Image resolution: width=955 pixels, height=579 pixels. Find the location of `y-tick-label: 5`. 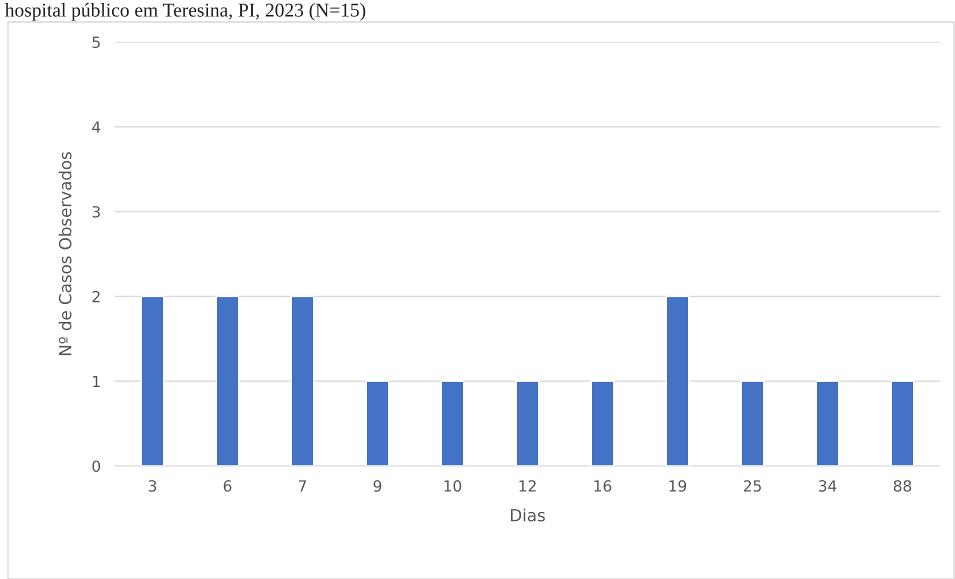

y-tick-label: 5 is located at coordinates (96, 42).